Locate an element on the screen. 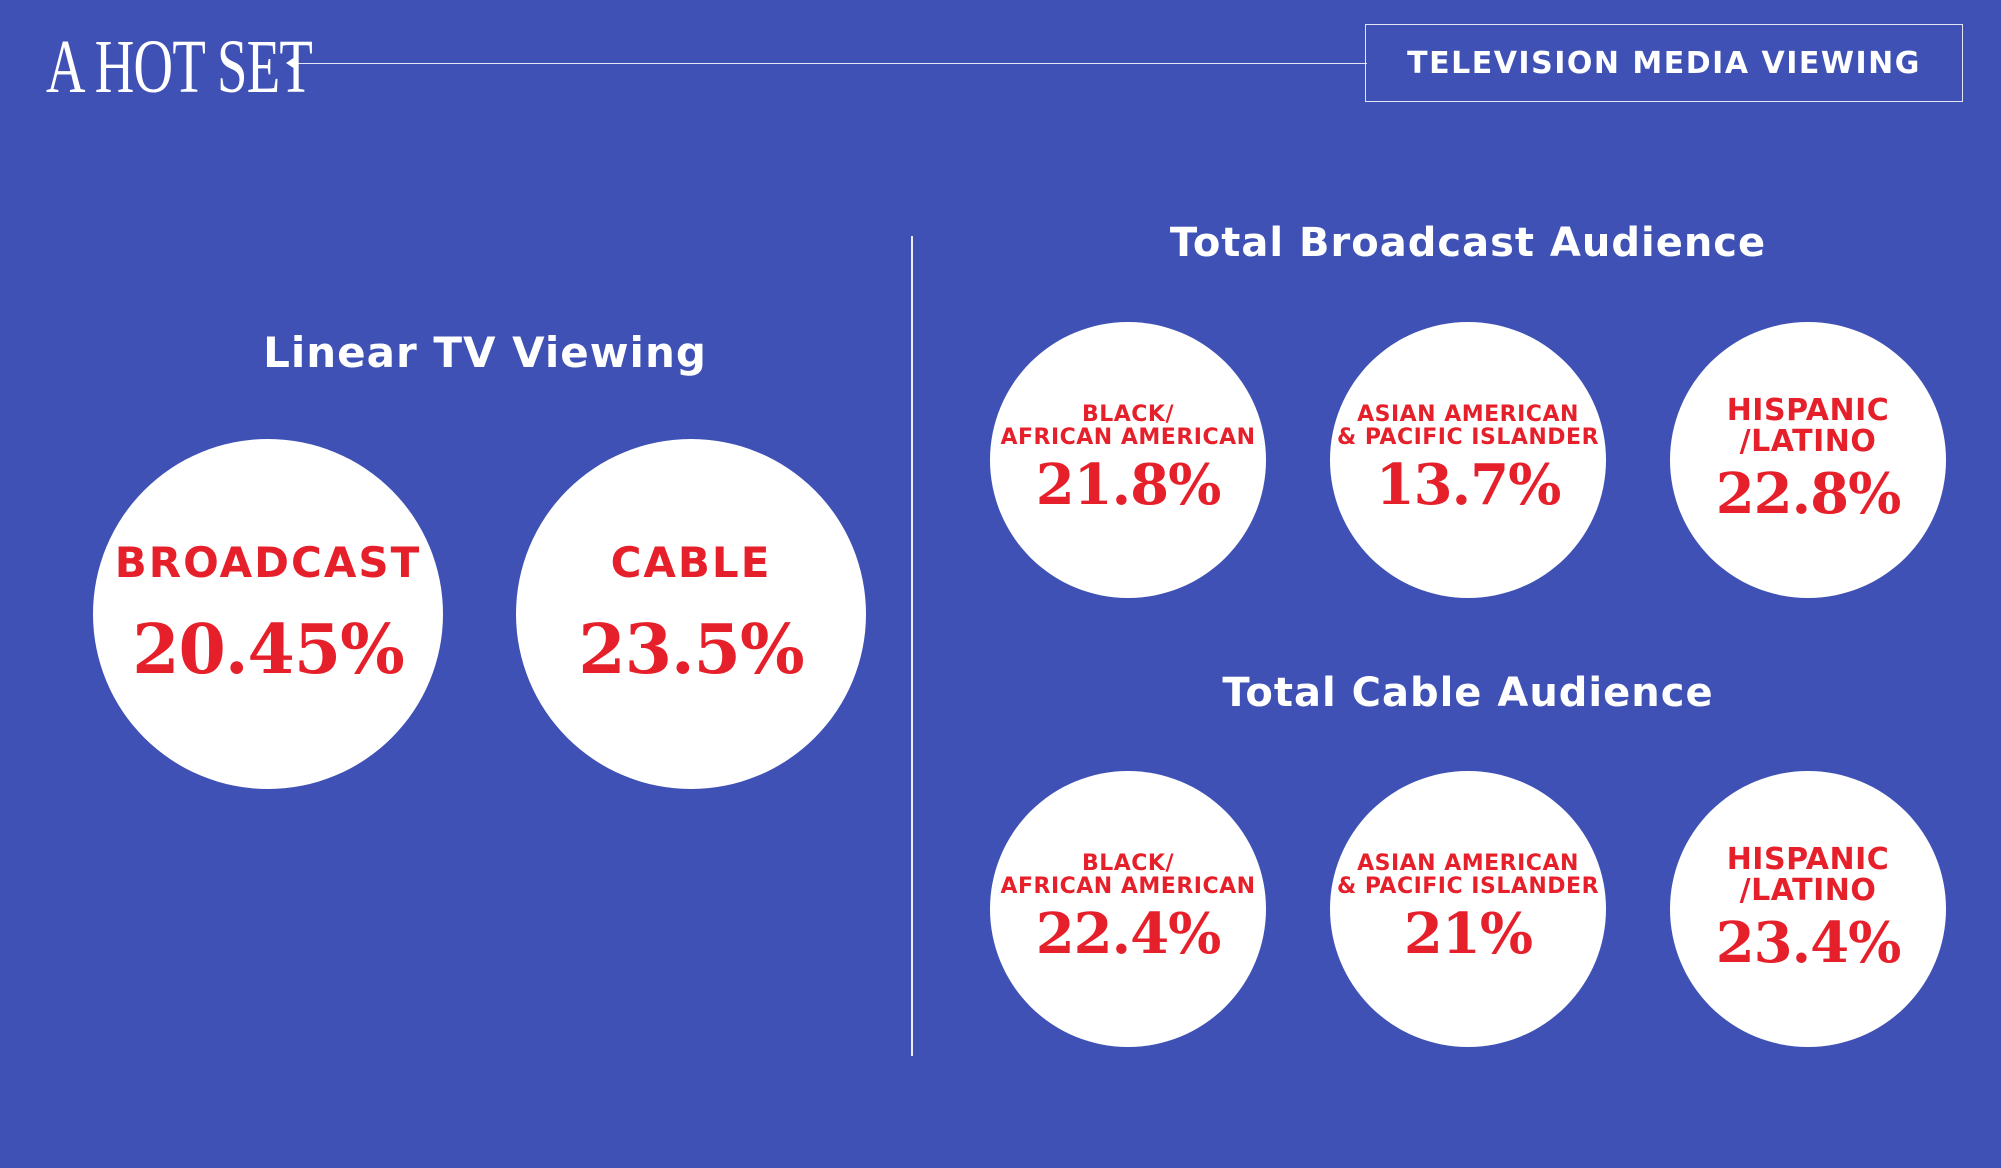 This screenshot has height=1168, width=2001. cable-black-label-line1: BLACK/ is located at coordinates (1128, 864).